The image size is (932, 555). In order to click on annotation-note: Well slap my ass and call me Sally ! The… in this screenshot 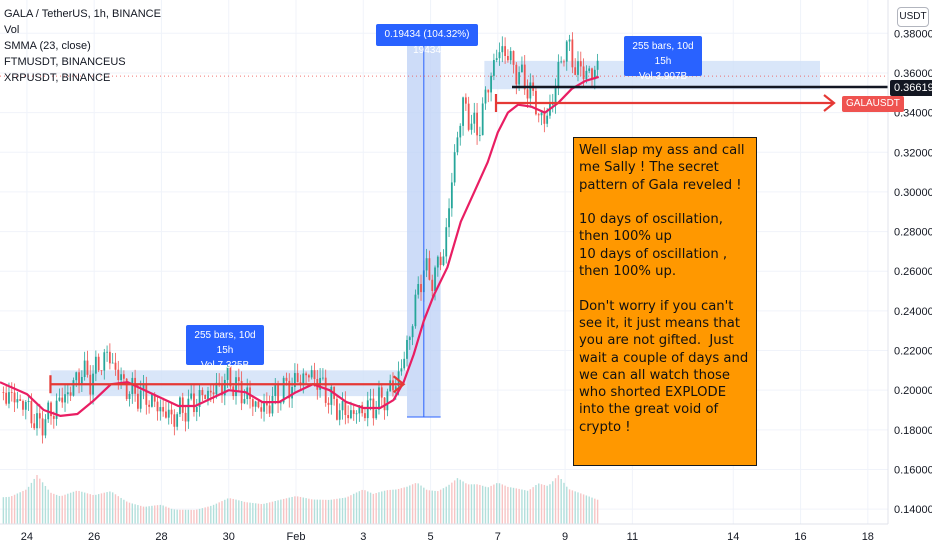, I will do `click(665, 301)`.